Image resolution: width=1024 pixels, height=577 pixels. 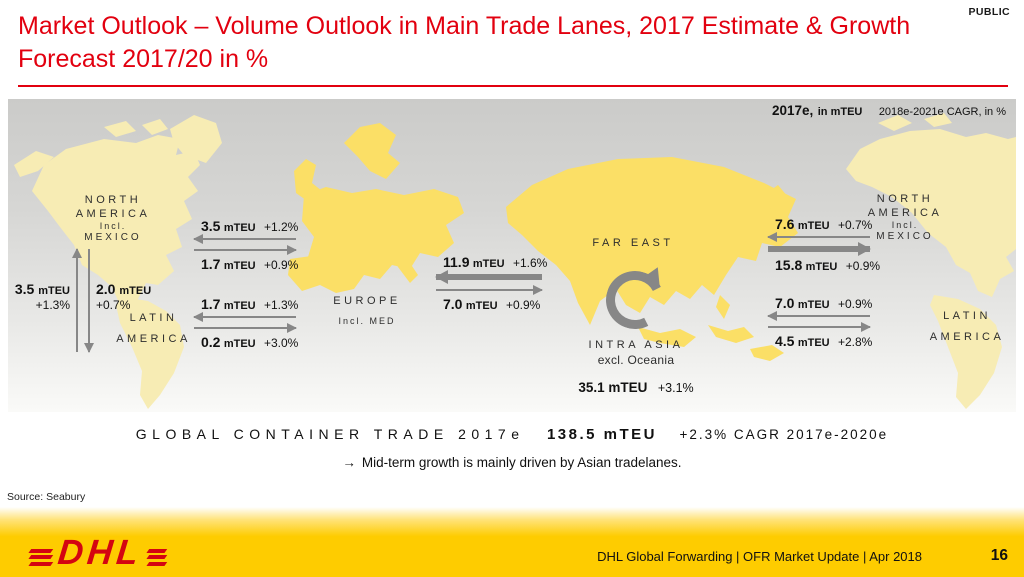 I want to click on title-divider, so click(x=513, y=86).